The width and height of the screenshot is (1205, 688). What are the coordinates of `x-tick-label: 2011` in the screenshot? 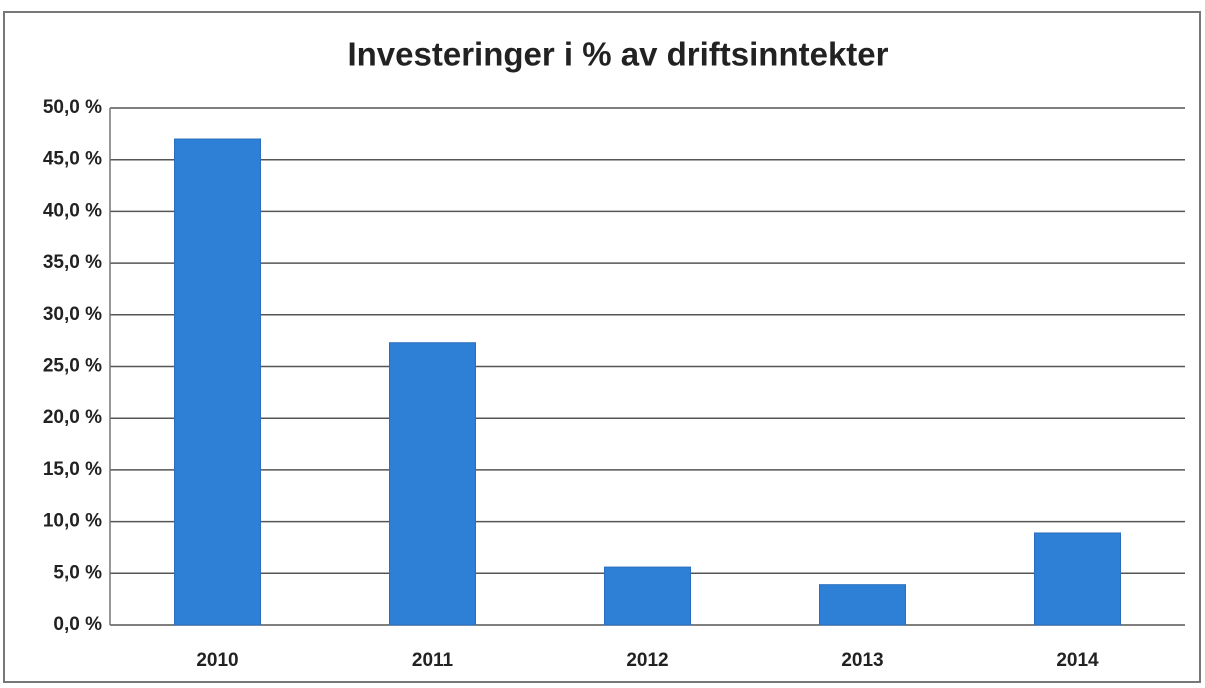 It's located at (433, 660).